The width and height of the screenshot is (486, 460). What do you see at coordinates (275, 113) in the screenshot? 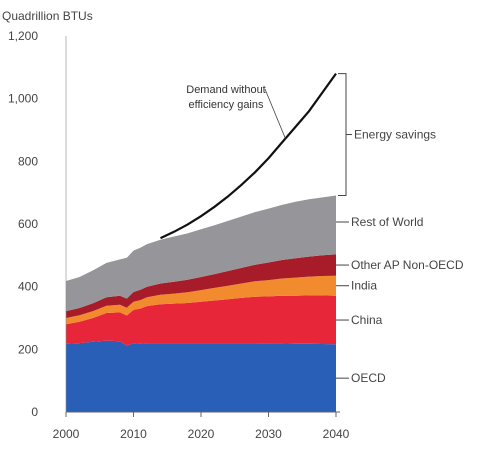
I see `demand-annotation-leader` at bounding box center [275, 113].